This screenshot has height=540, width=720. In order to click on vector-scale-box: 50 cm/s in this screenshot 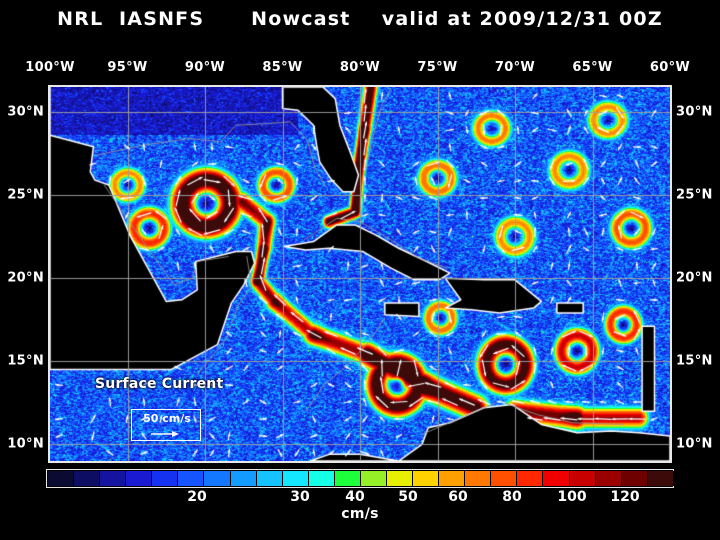, I will do `click(166, 425)`.